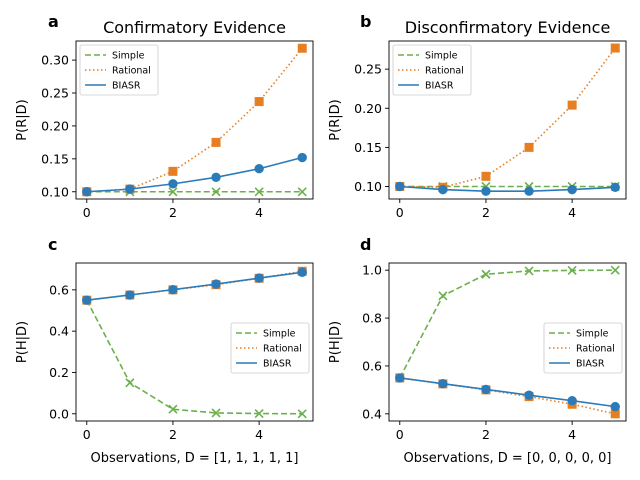 The width and height of the screenshot is (640, 480). What do you see at coordinates (52, 244) in the screenshot?
I see `panel-letter: c` at bounding box center [52, 244].